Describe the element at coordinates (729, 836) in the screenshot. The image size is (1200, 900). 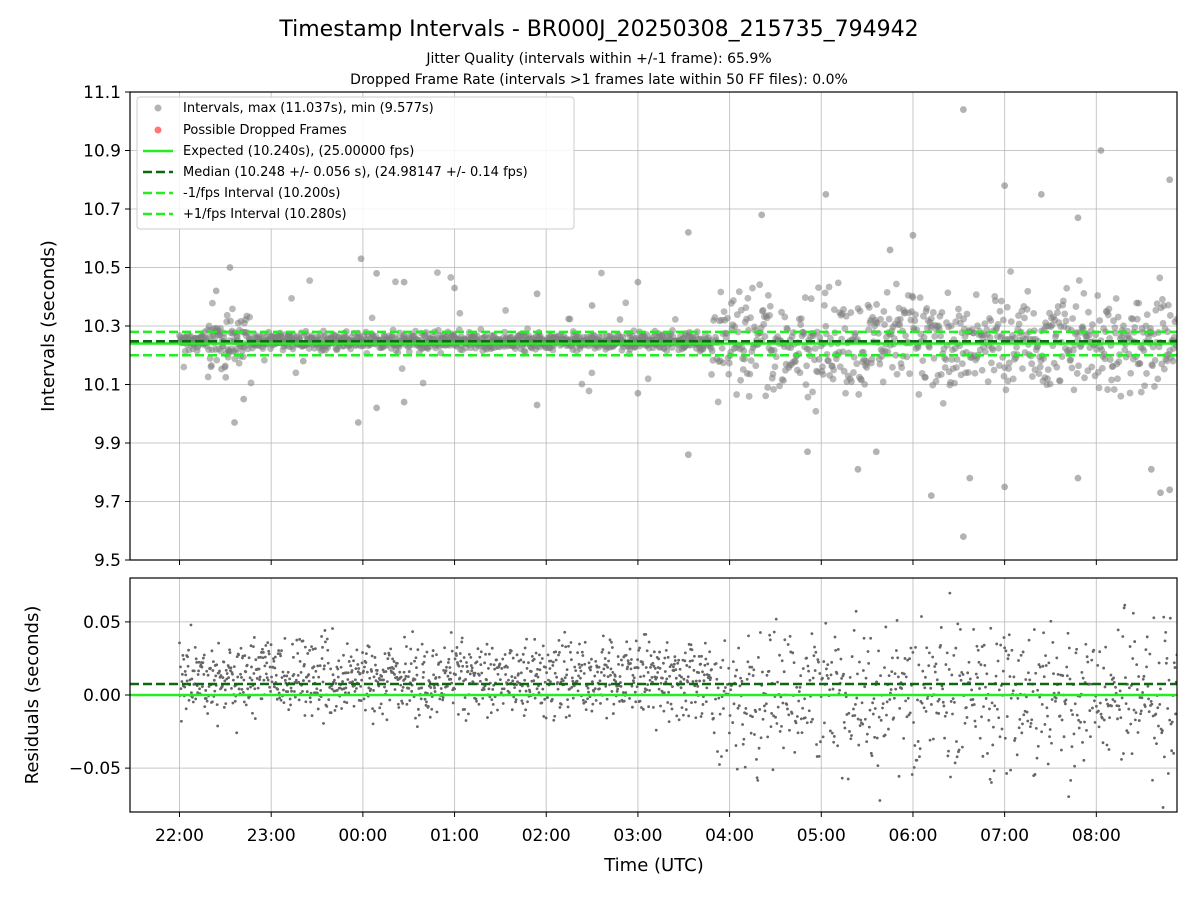
I see `x-tick-label: 04:00` at that location.